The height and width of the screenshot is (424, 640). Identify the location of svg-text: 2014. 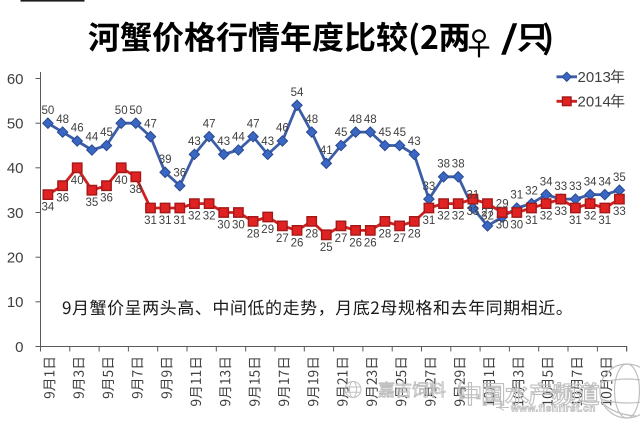
(594, 102).